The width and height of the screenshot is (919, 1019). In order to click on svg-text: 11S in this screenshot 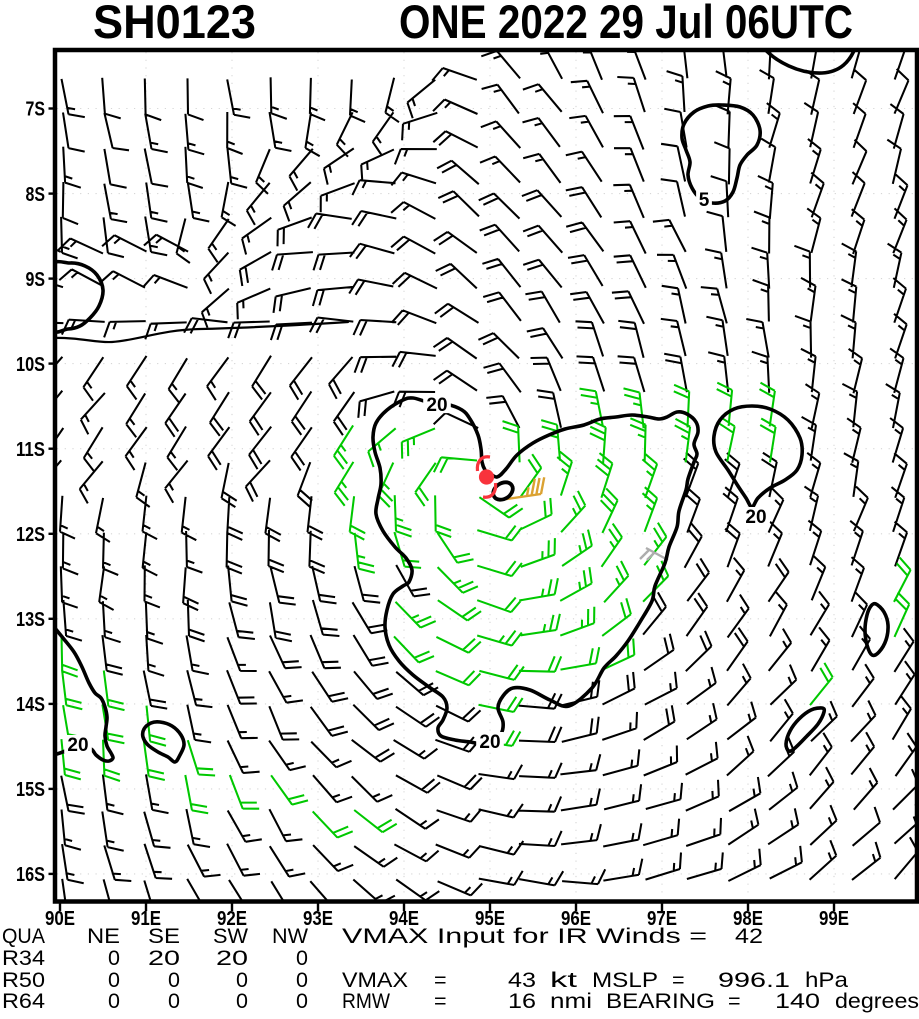, I will do `click(30, 450)`.